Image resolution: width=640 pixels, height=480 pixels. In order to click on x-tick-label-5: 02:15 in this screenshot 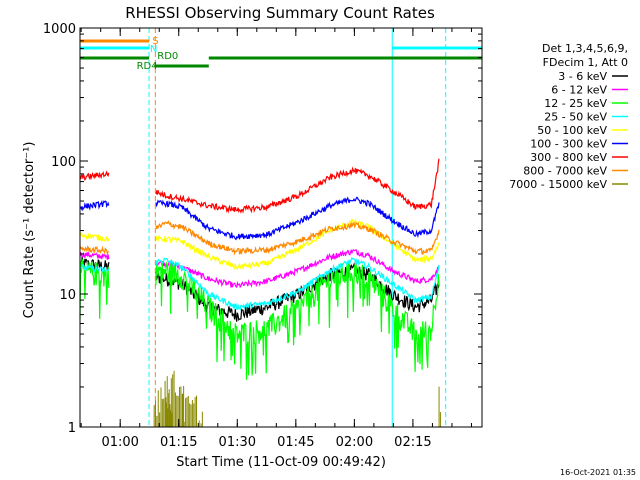, I will do `click(412, 442)`.